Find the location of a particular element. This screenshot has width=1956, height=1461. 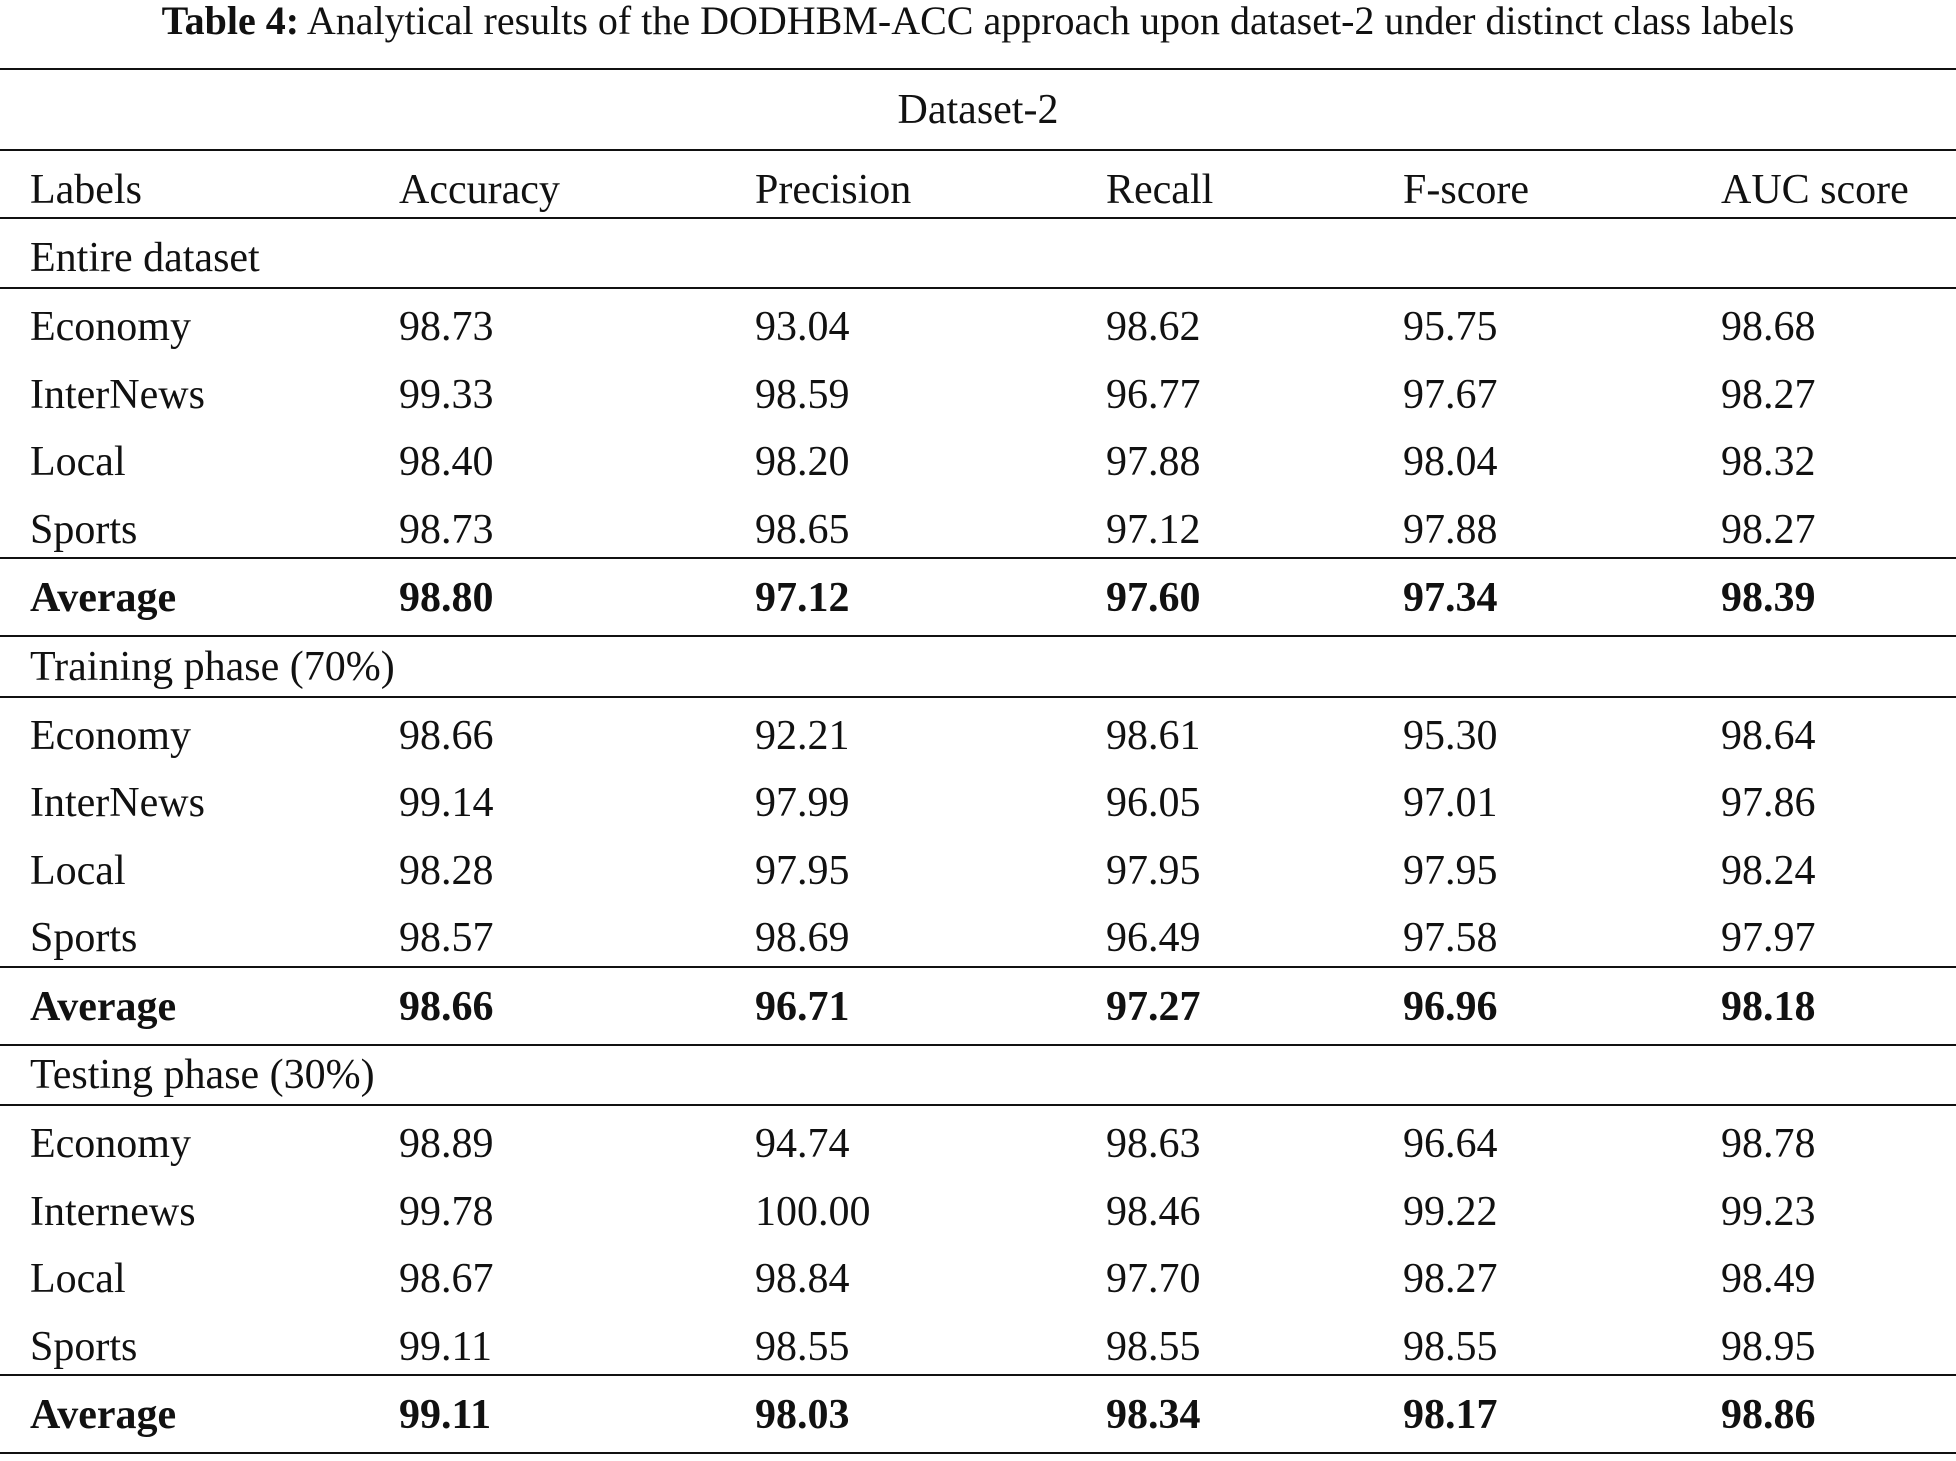

table-cell: 97.97 is located at coordinates (1768, 938).